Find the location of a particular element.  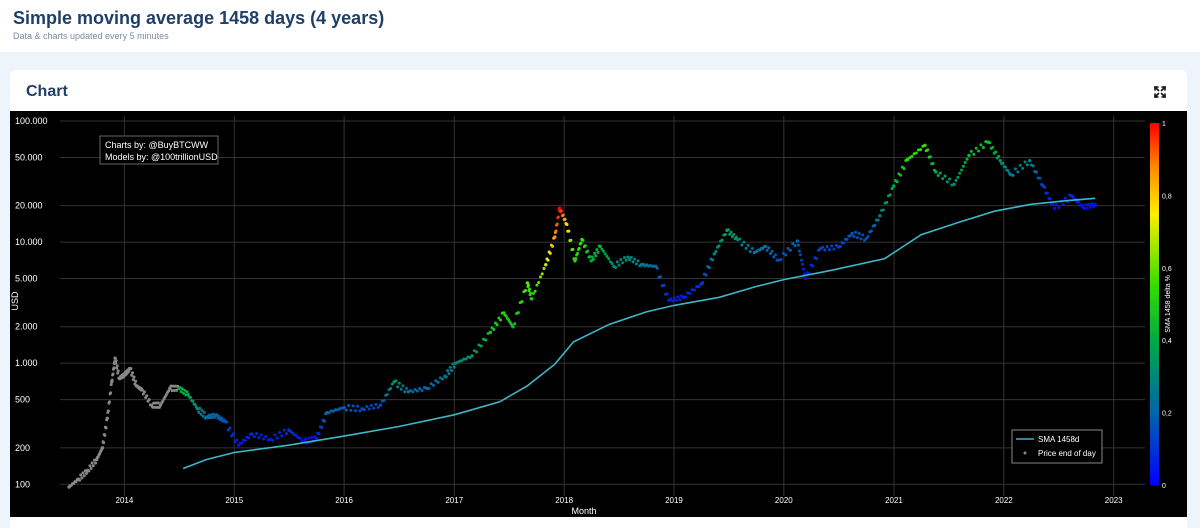

x-axis: 2014 2015 2016 2017 2018 2019 2020 2021 2022 2023 is located at coordinates (620, 500).